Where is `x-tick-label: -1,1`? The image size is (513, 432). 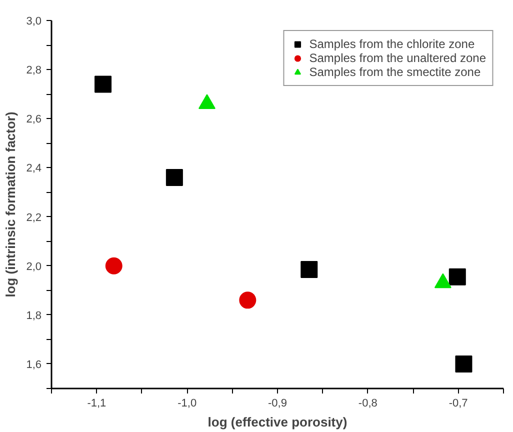 x-tick-label: -1,1 is located at coordinates (96, 404).